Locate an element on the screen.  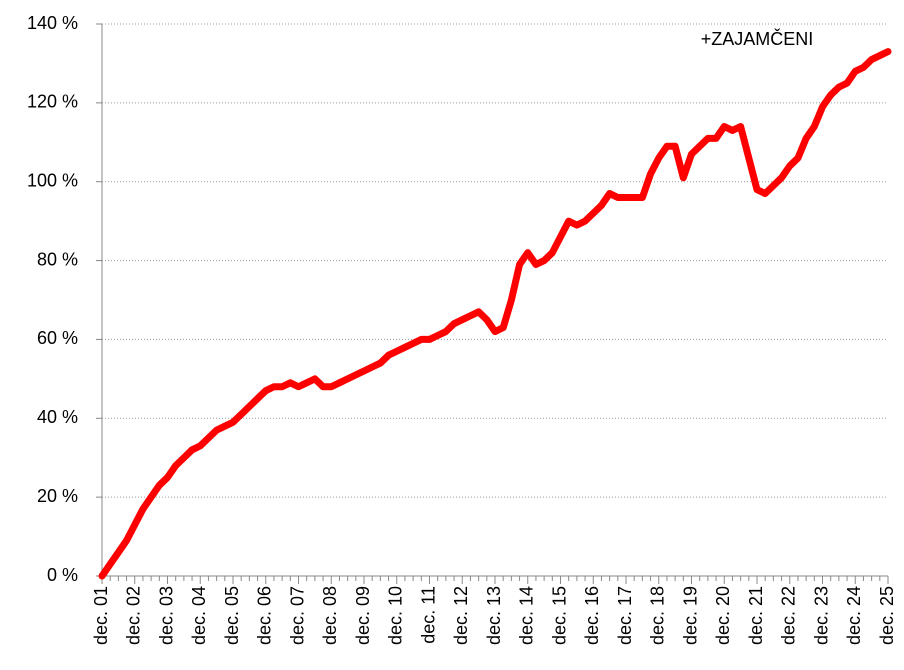
x-tick-label: dec. 07 is located at coordinates (297, 615).